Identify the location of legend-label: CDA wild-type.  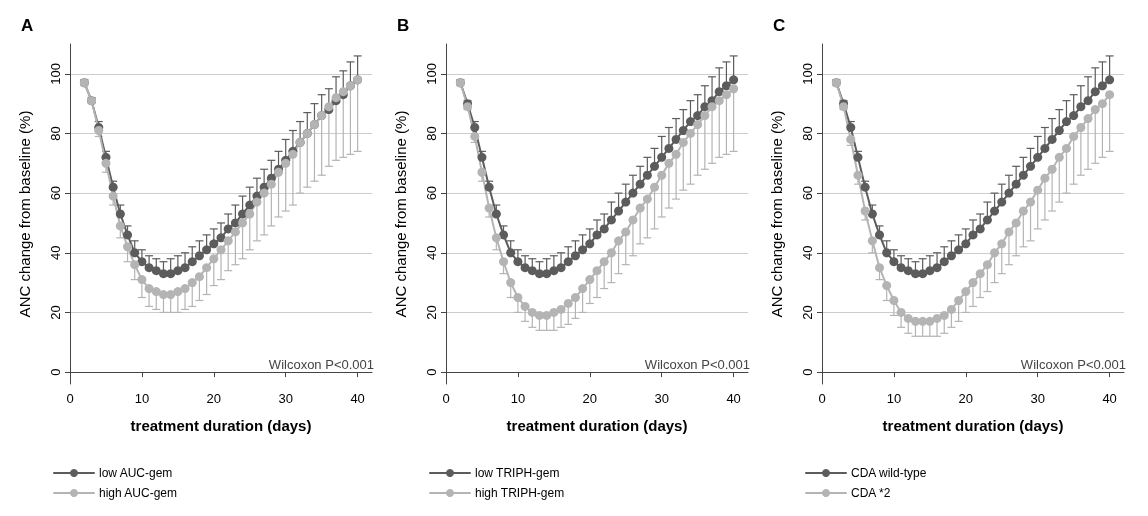
(889, 473).